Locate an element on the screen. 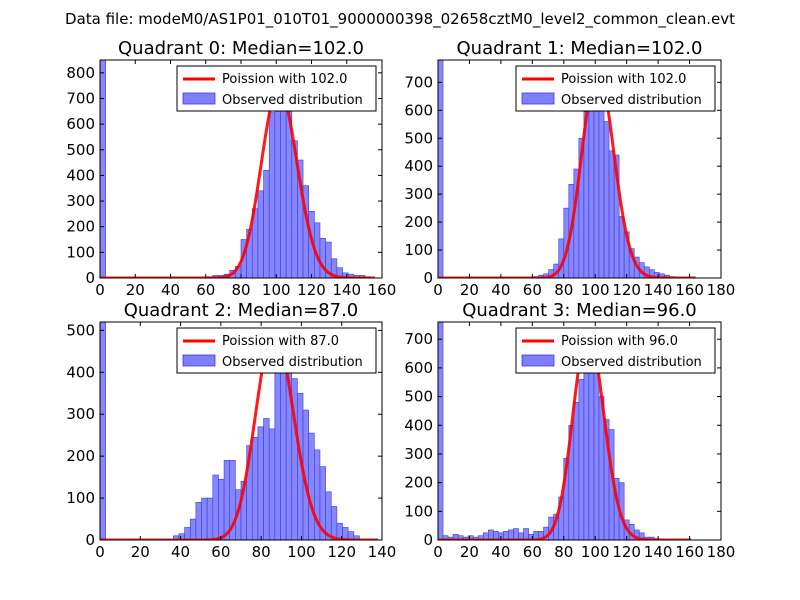 The height and width of the screenshot is (600, 800). legend-label-poisson: Poission with 87.0 is located at coordinates (280, 341).